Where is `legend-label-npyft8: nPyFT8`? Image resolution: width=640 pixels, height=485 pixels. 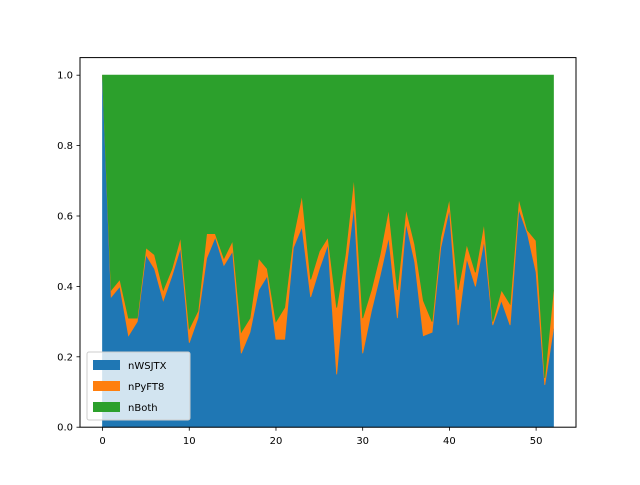 legend-label-npyft8: nPyFT8 is located at coordinates (146, 387).